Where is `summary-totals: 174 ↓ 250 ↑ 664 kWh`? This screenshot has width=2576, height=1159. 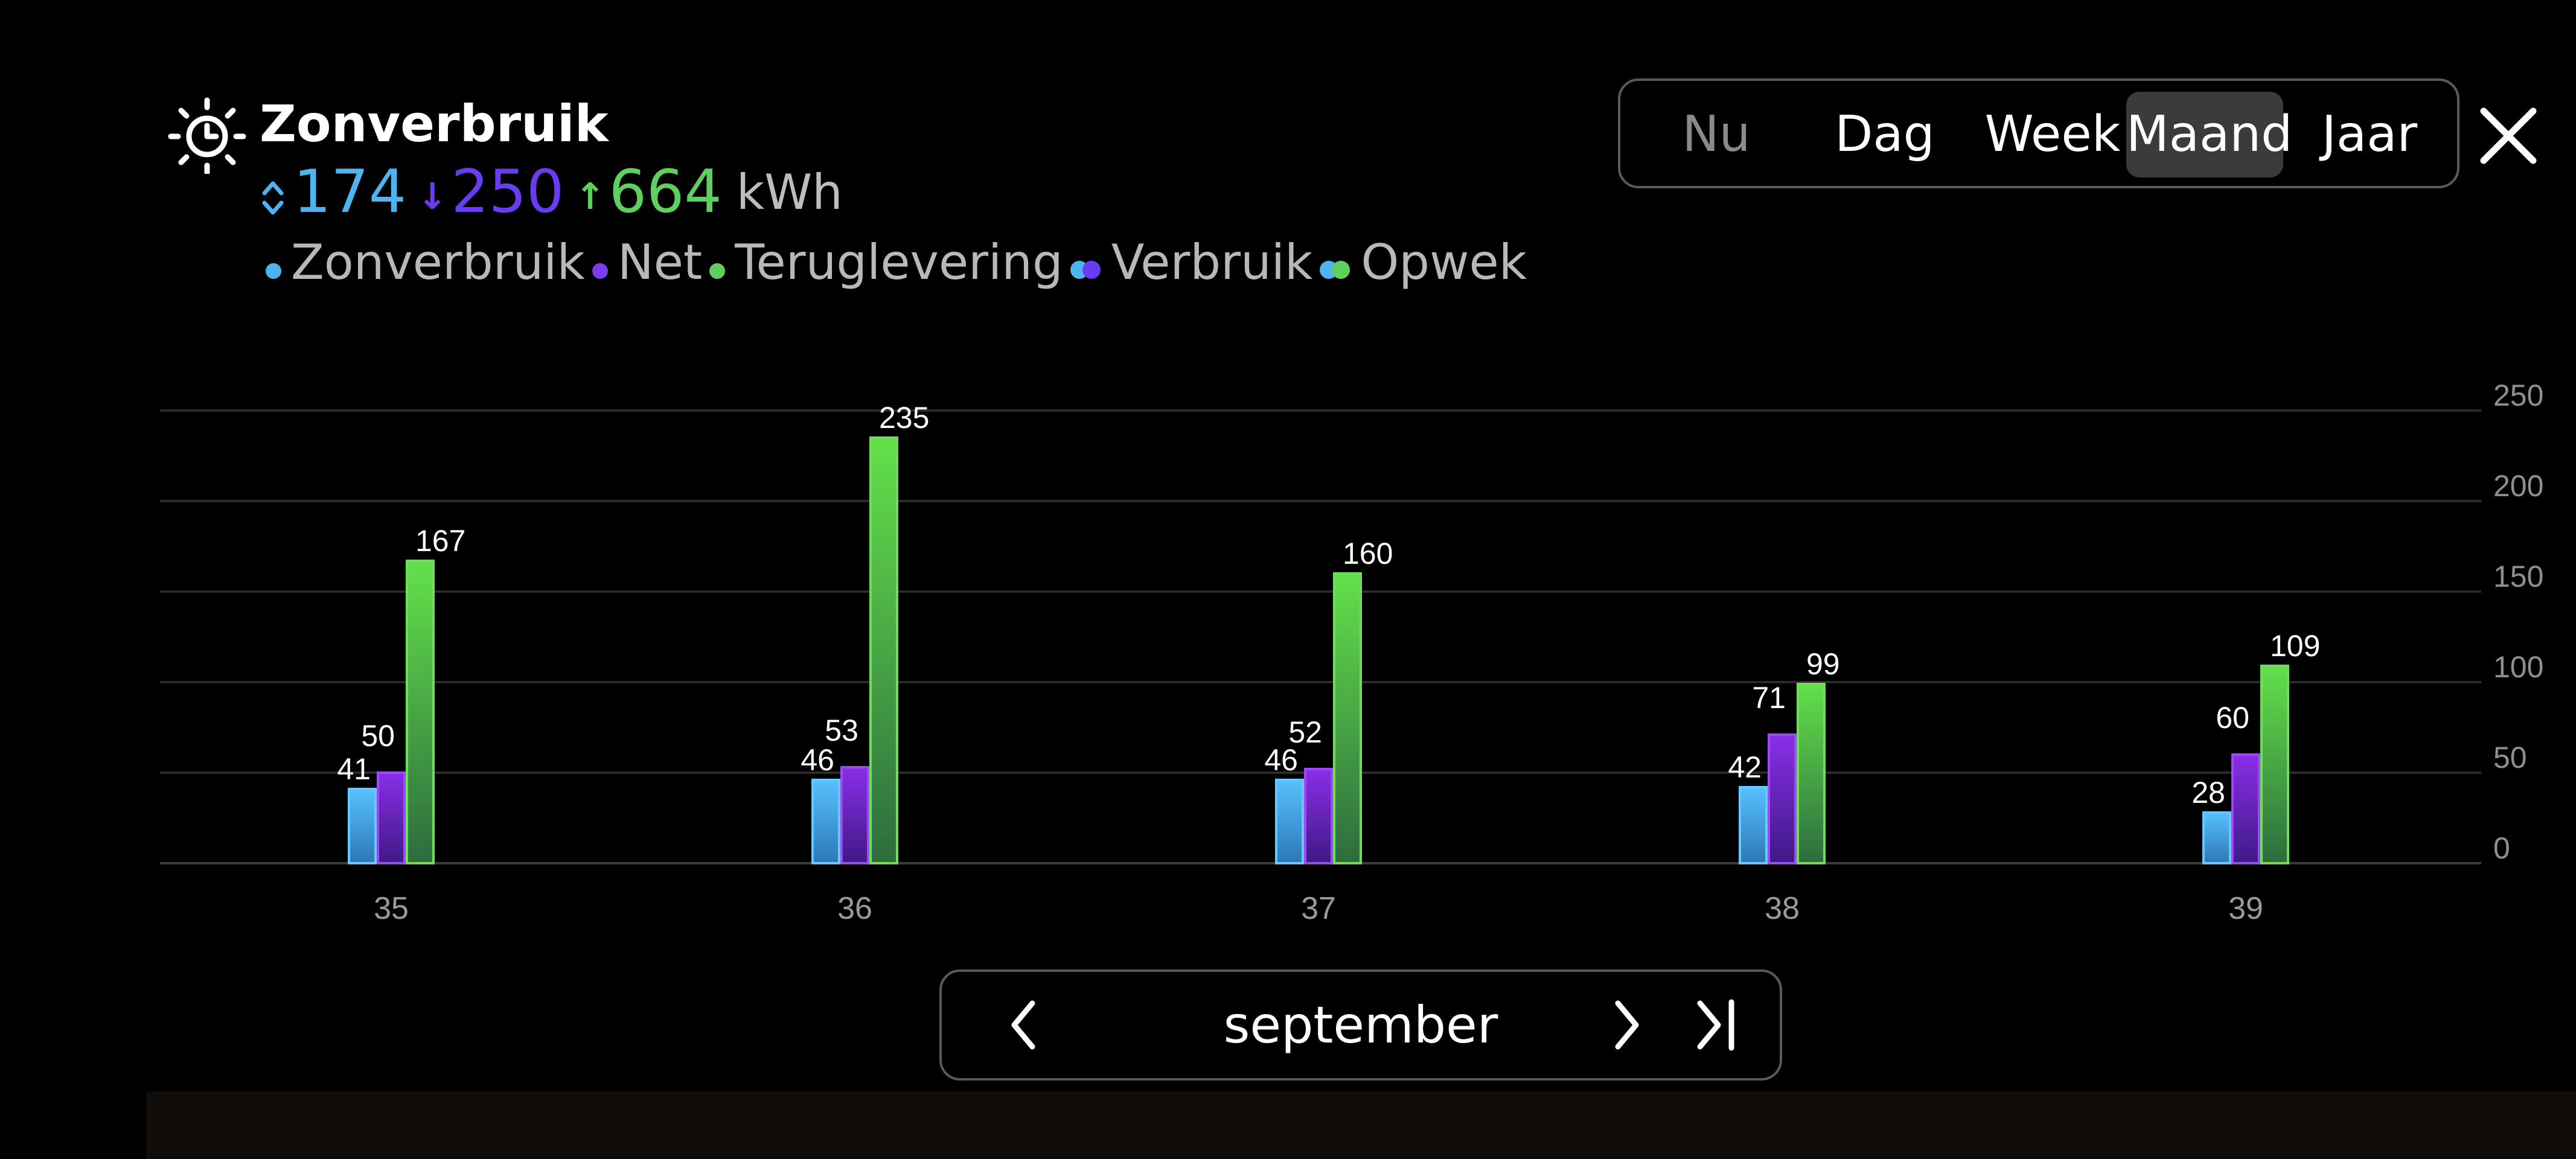 summary-totals: 174 ↓ 250 ↑ 664 kWh is located at coordinates (552, 192).